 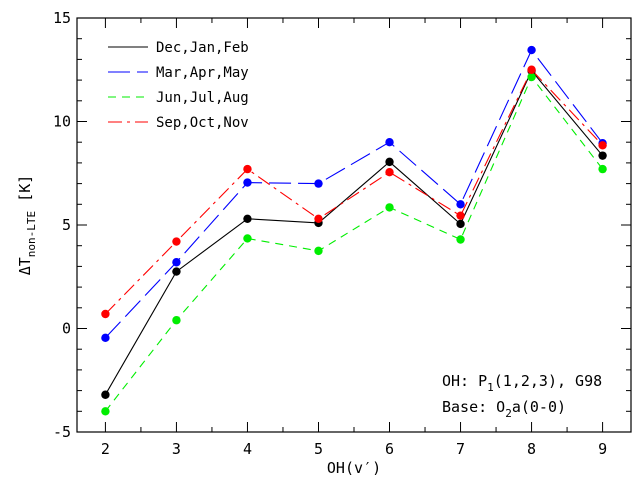 What do you see at coordinates (66, 225) in the screenshot?
I see `y-tick-label: 5` at bounding box center [66, 225].